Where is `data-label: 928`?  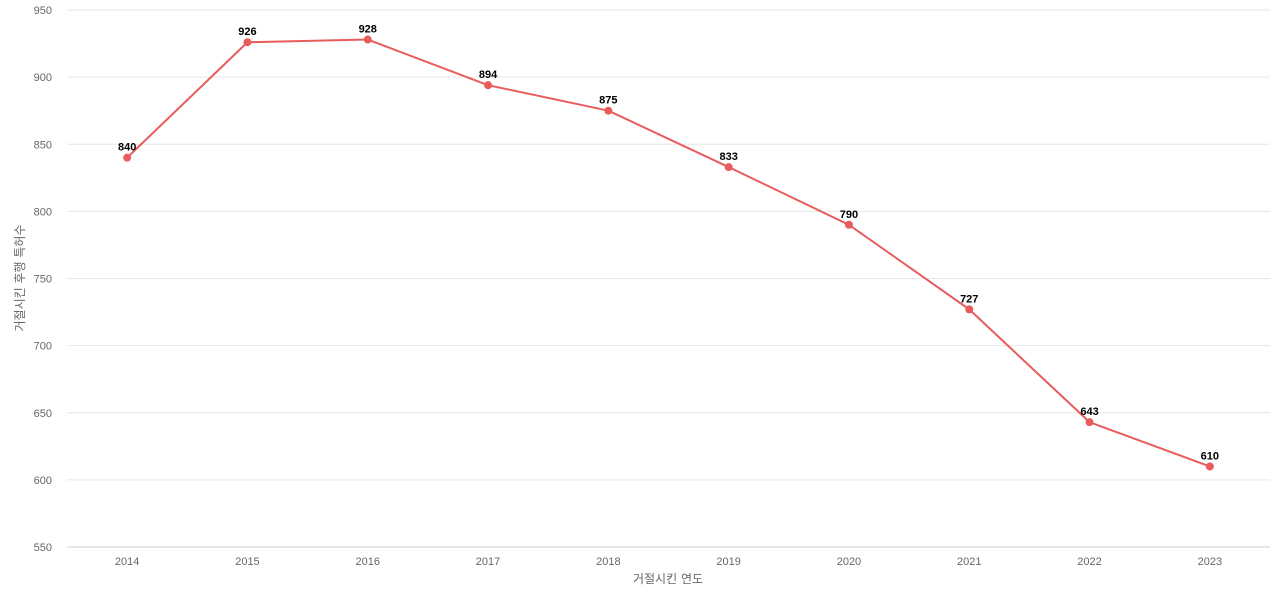
data-label: 928 is located at coordinates (368, 30).